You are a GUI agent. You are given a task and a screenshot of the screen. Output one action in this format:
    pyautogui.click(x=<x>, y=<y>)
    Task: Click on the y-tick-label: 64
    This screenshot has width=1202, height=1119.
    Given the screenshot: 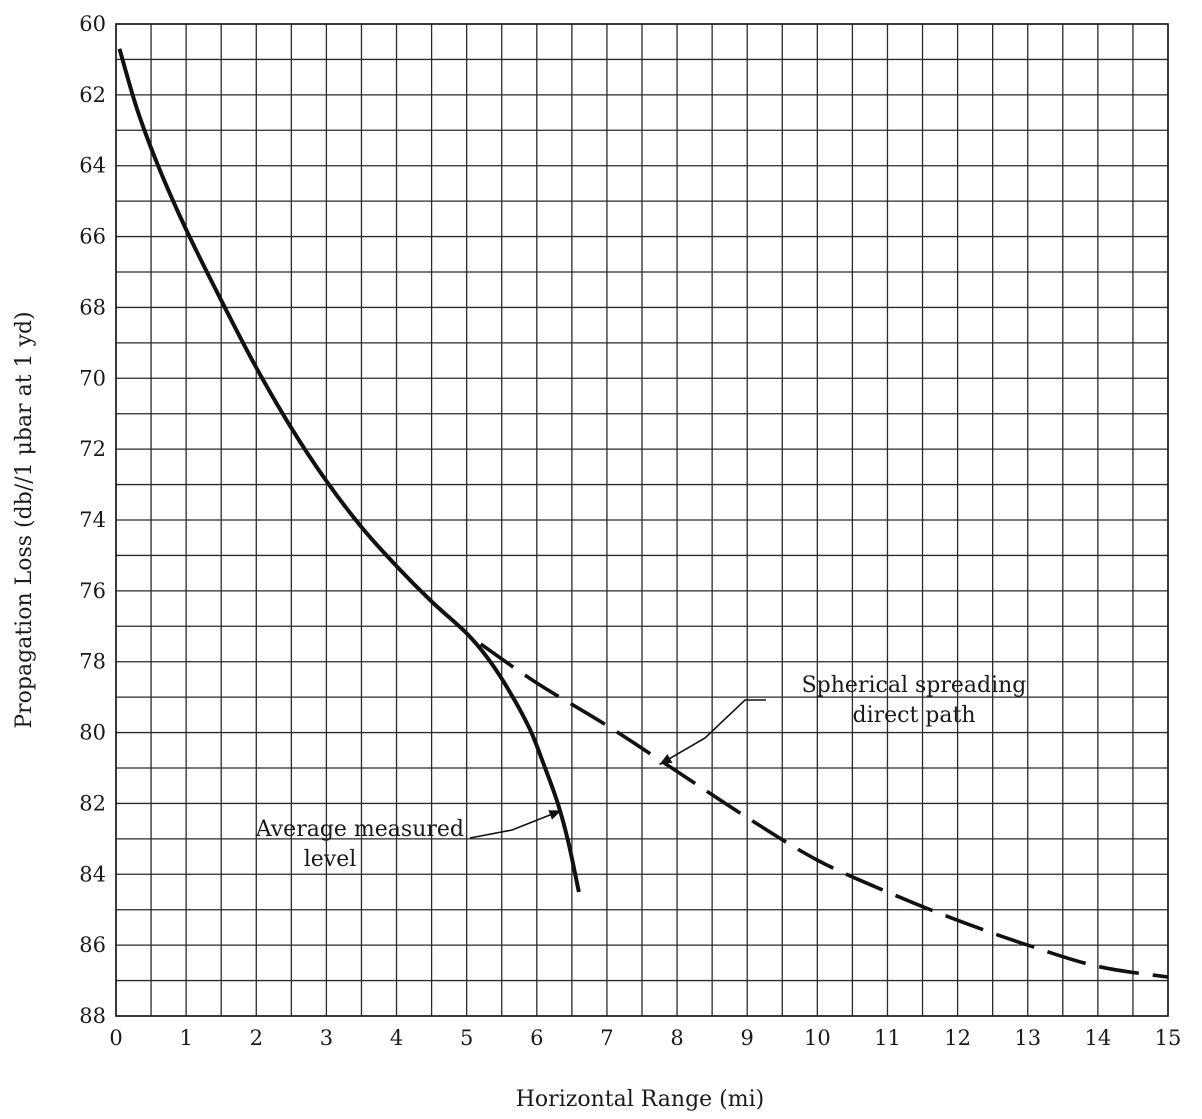 What is the action you would take?
    pyautogui.click(x=92, y=166)
    